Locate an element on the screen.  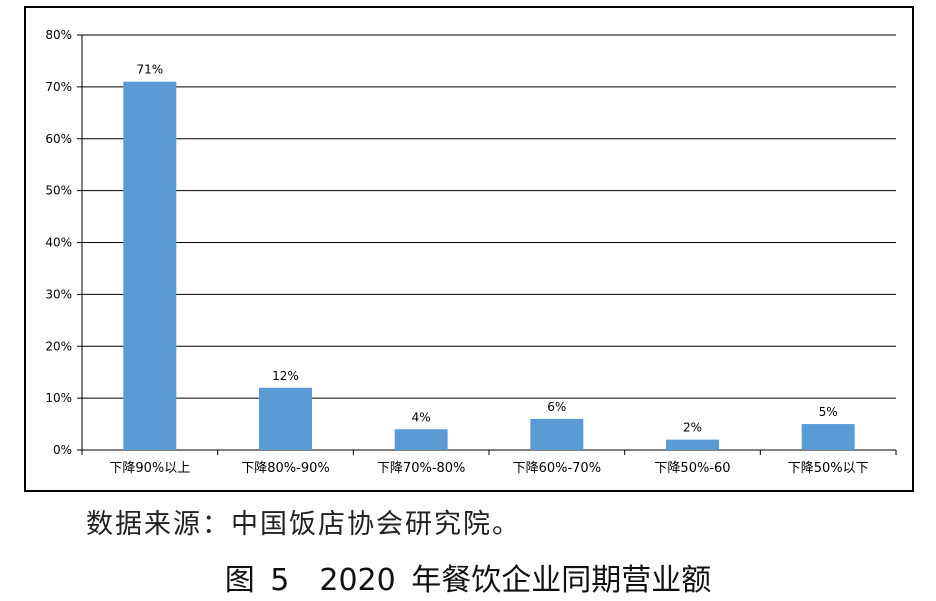
y-tick-label: 80% is located at coordinates (58, 35).